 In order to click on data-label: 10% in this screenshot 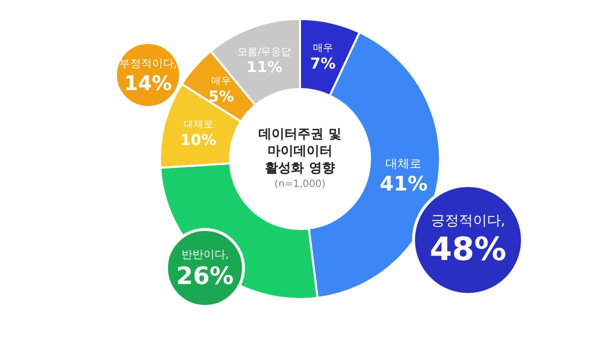, I will do `click(198, 139)`.